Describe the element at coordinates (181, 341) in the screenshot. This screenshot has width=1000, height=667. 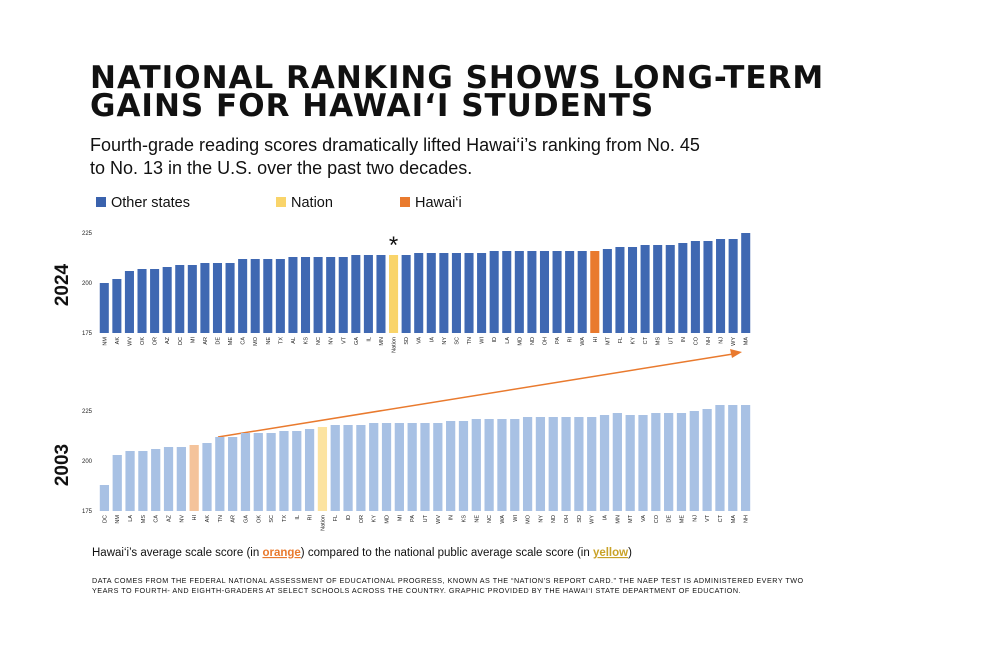
I see `x-tick-label: DC` at that location.